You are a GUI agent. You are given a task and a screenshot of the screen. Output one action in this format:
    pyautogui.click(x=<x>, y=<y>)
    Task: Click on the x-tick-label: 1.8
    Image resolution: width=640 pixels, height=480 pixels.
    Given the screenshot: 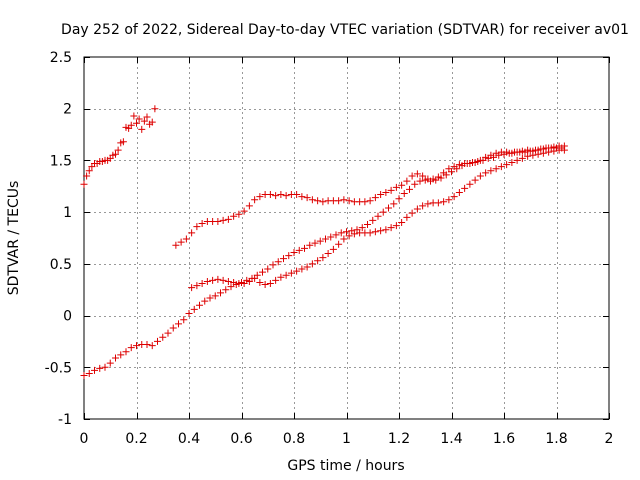 What is the action you would take?
    pyautogui.click(x=556, y=439)
    